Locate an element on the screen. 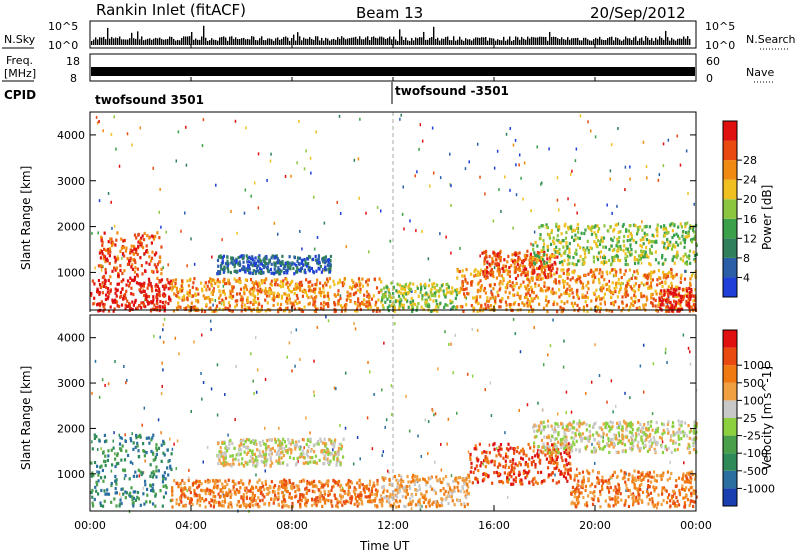  freq-tick-top: 18 is located at coordinates (73, 61).